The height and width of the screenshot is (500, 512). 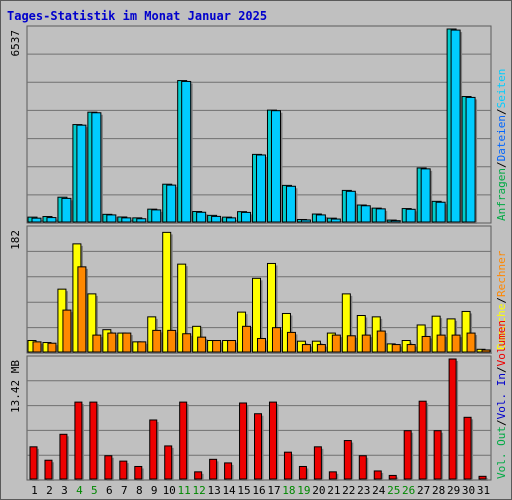 What do you see at coordinates (501, 327) in the screenshot?
I see `legend-entry: Besuche` at bounding box center [501, 327].